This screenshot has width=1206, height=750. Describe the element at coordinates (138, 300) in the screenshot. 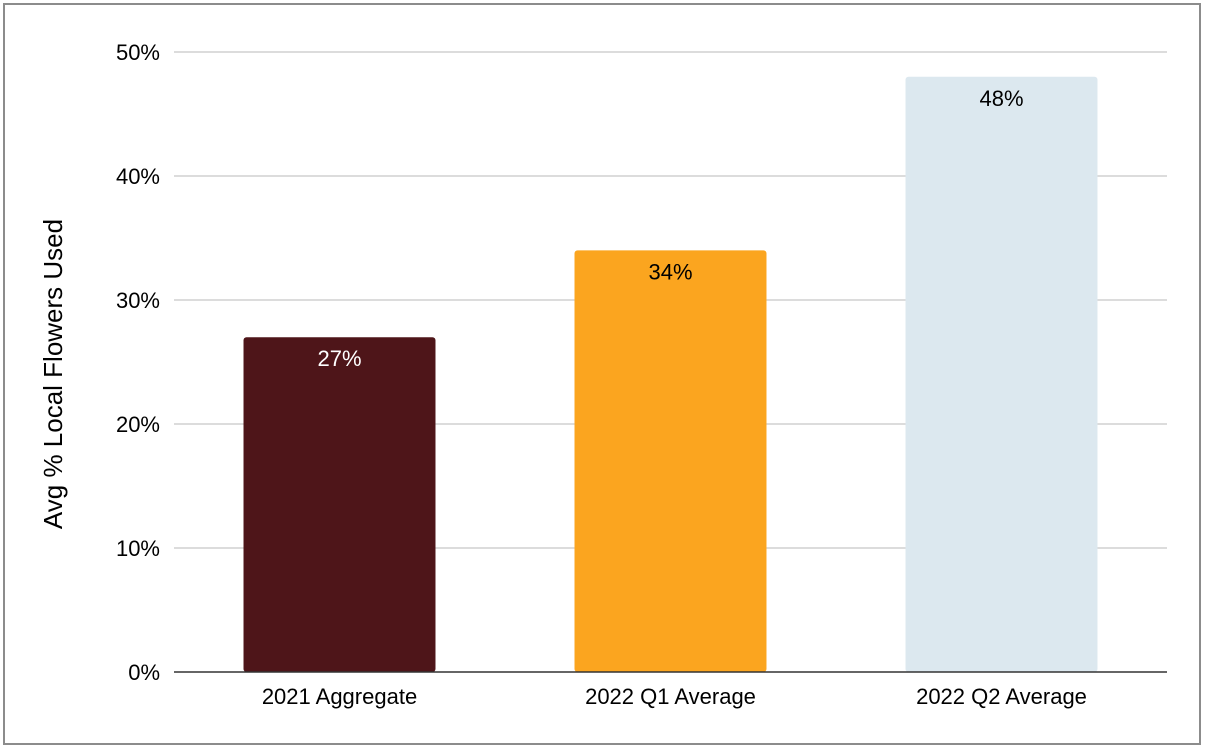

I see `y-tick-label: 30%` at that location.